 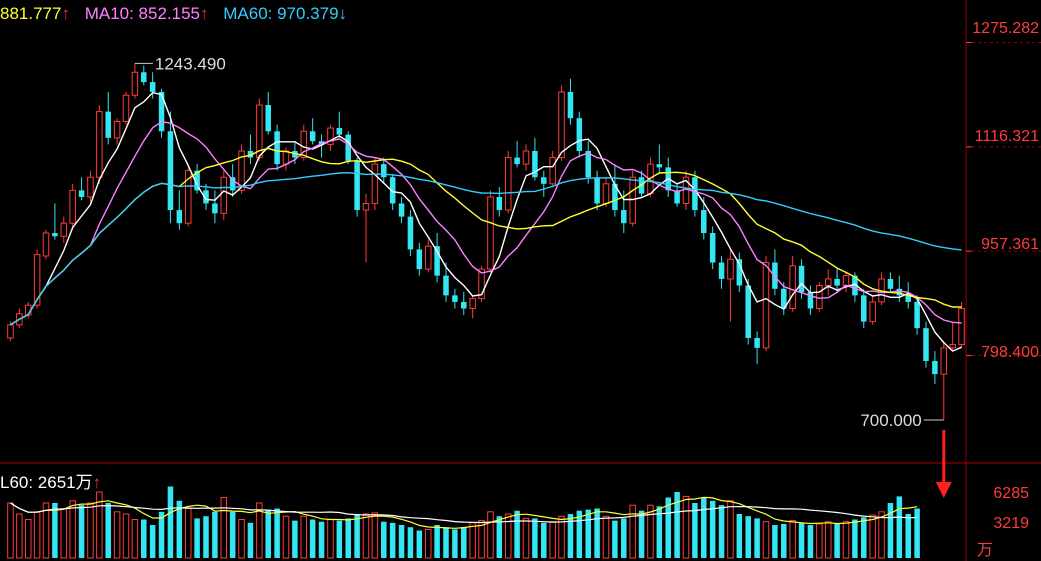 I want to click on legend-ma5: 881.777↑, so click(x=35, y=13).